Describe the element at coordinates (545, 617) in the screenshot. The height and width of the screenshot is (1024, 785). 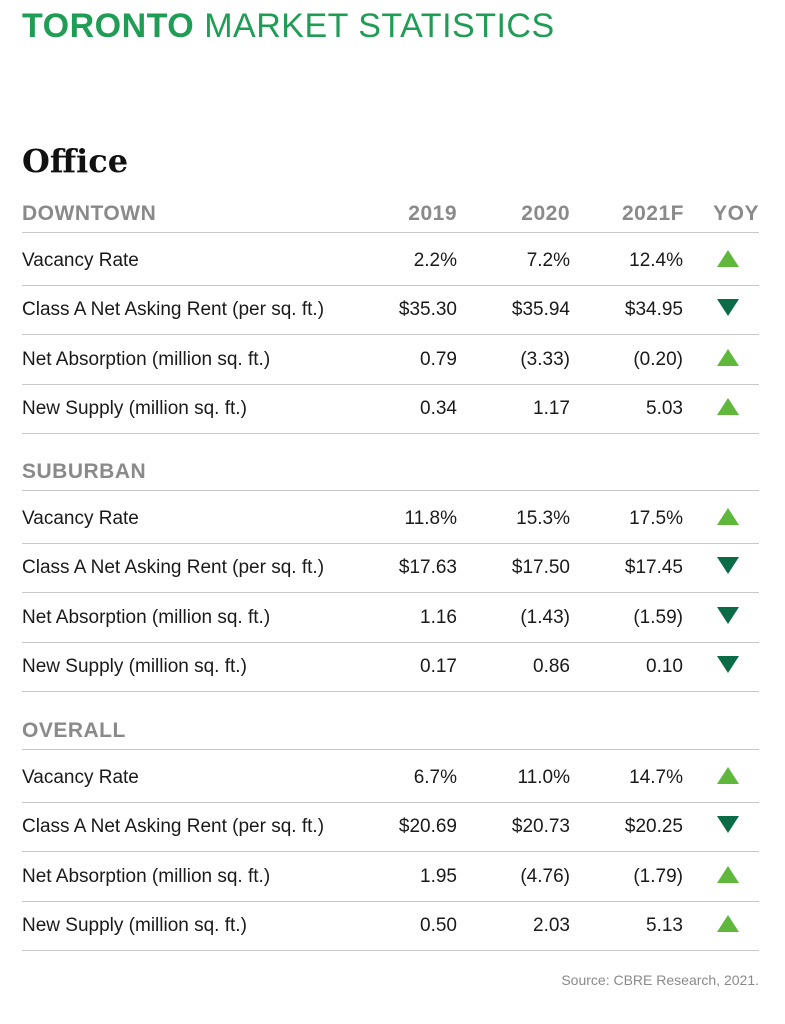
I see `cell-2020: (1.43)` at that location.